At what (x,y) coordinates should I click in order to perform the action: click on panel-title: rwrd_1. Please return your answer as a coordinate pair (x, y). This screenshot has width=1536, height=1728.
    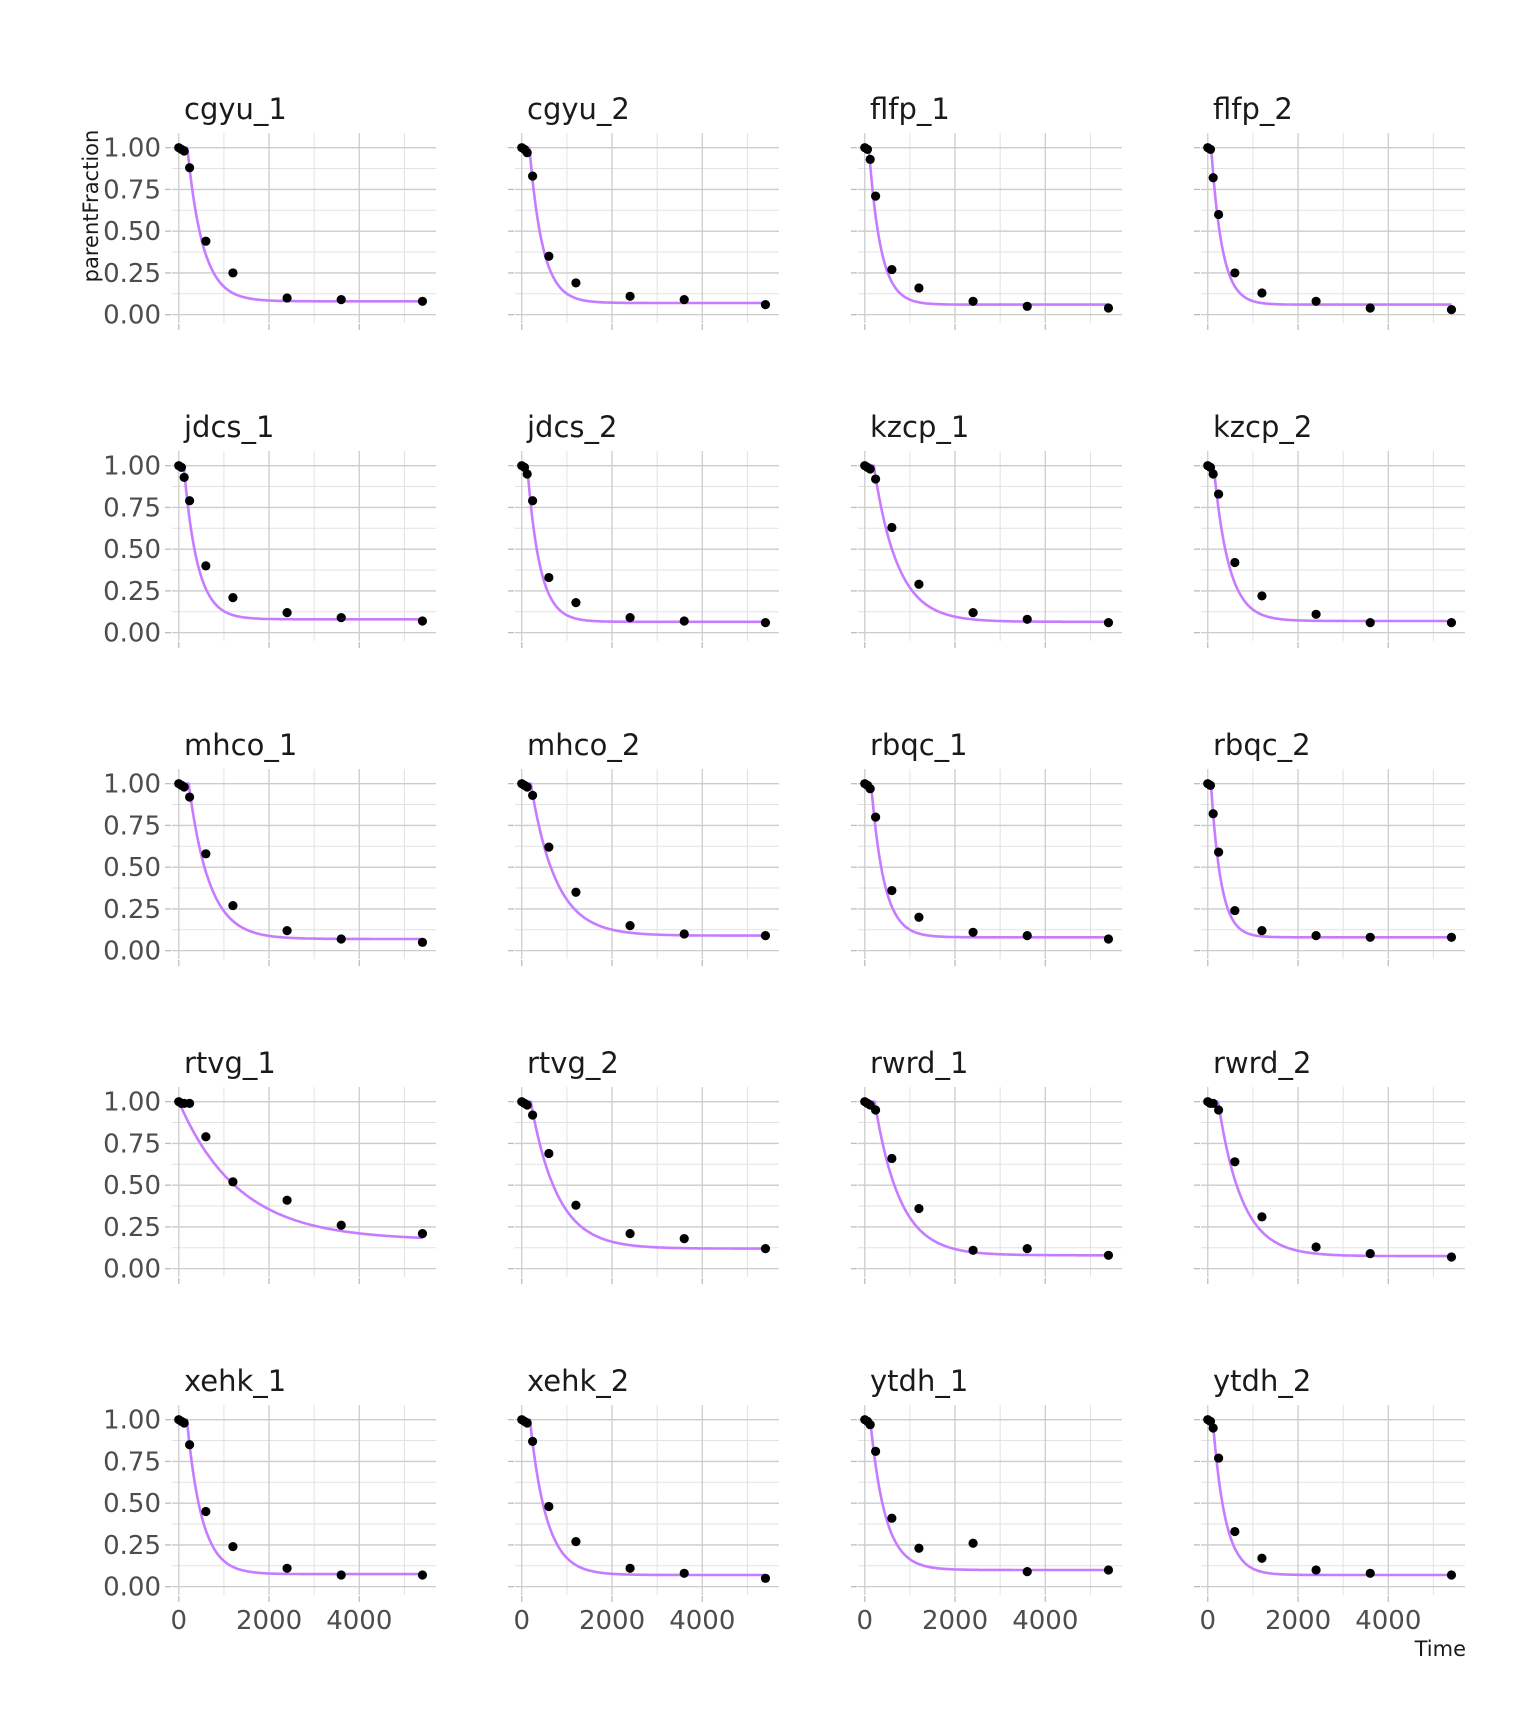
    Looking at the image, I should click on (919, 1063).